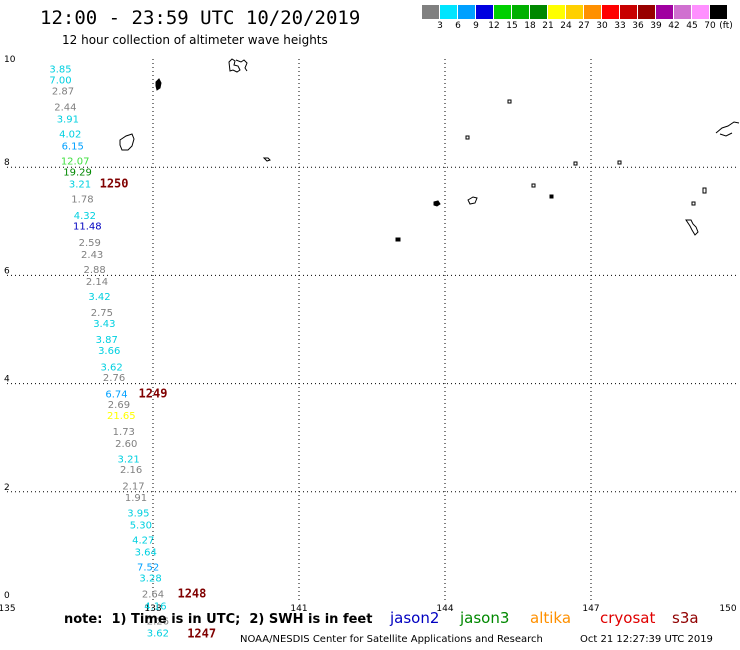  I want to click on color-scale-unit: (ft), so click(726, 26).